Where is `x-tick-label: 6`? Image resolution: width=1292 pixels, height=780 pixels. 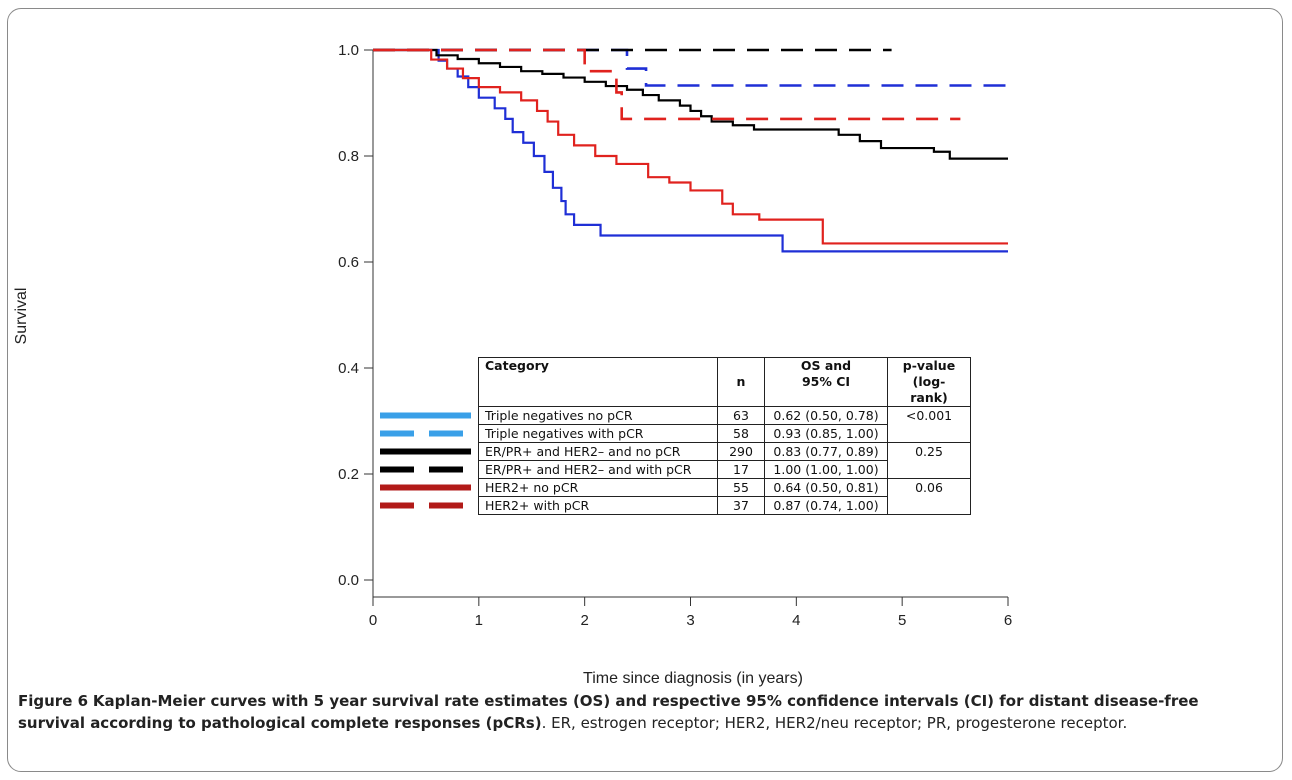 x-tick-label: 6 is located at coordinates (1008, 620).